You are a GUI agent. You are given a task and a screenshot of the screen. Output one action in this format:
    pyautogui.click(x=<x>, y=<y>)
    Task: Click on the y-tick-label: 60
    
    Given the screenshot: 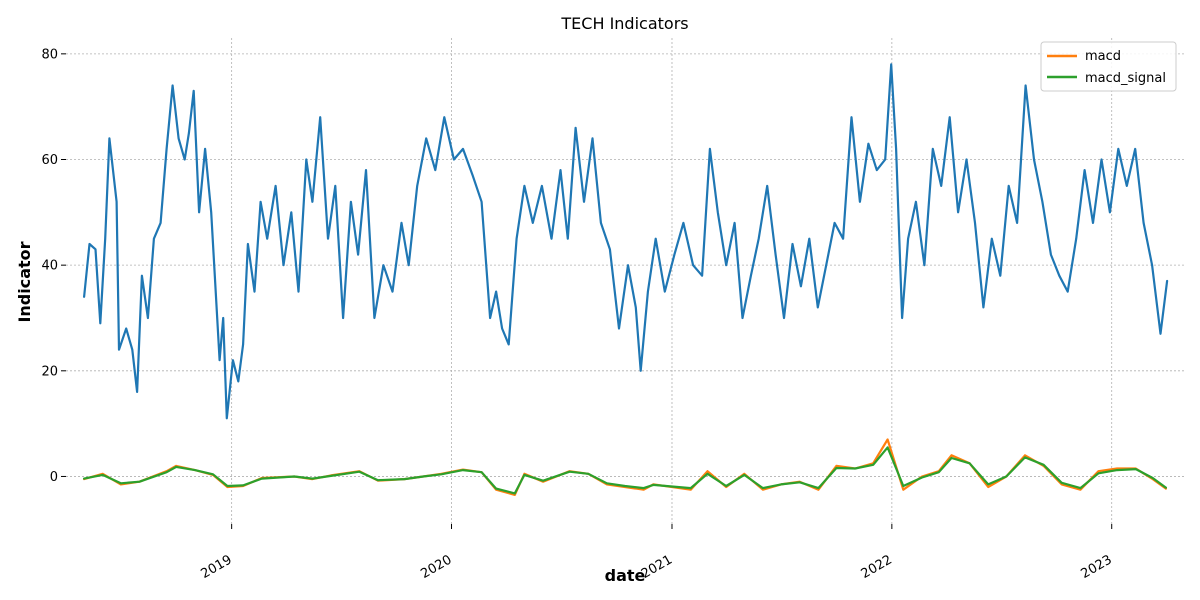 What is the action you would take?
    pyautogui.click(x=49, y=160)
    